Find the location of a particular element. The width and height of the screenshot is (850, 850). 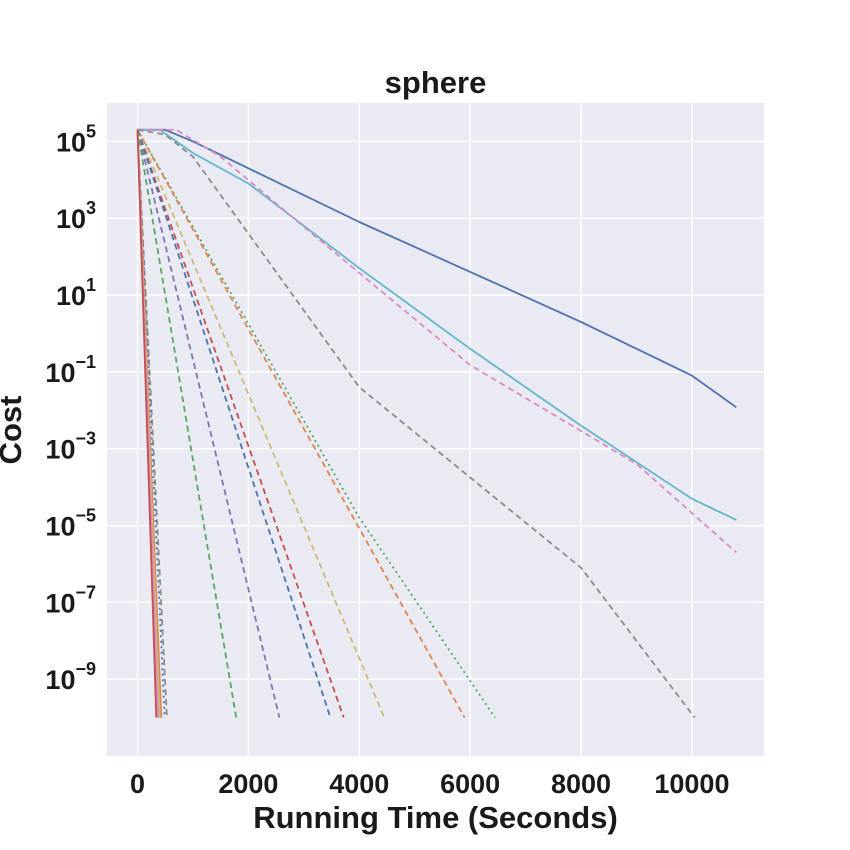

y-tick-label: 10⁵ is located at coordinates (76, 139).